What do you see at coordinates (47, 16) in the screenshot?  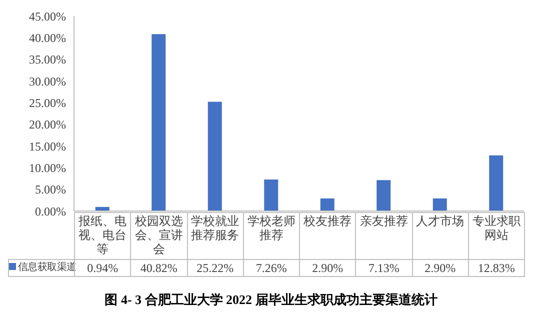 I see `y-tick-label: 45.00%` at bounding box center [47, 16].